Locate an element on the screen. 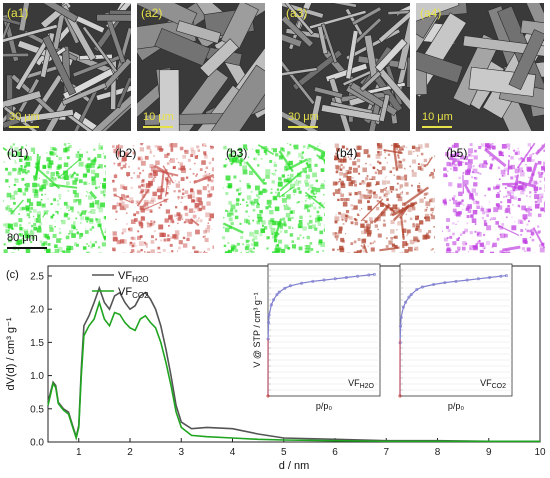 The width and height of the screenshot is (550, 478). map-streak is located at coordinates (402, 228).